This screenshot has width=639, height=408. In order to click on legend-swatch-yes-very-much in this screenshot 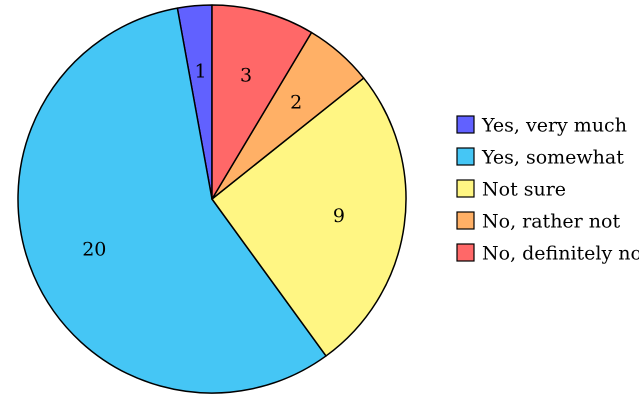, I will do `click(465, 124)`.